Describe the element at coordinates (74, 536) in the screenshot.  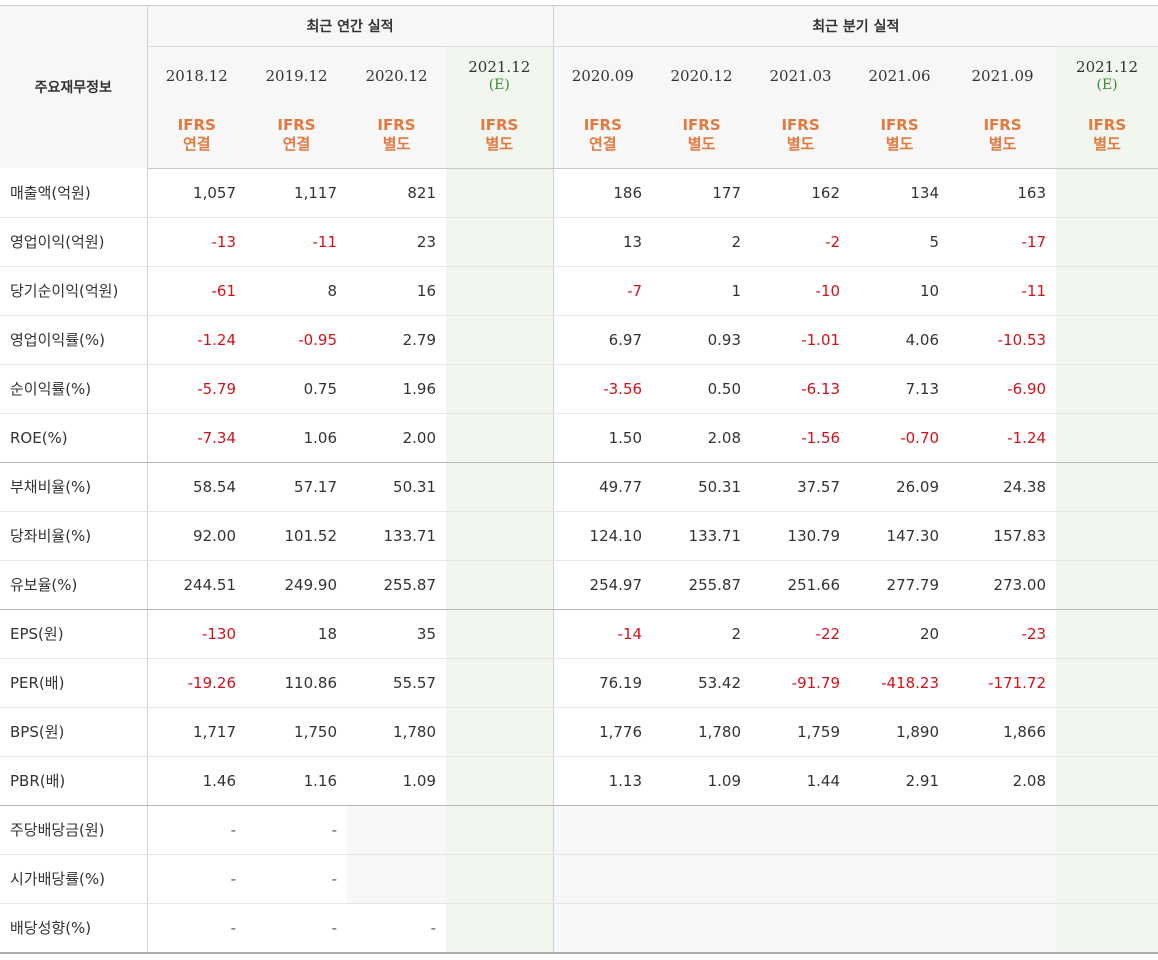
I see `row-label: 당좌비율(%)` at that location.